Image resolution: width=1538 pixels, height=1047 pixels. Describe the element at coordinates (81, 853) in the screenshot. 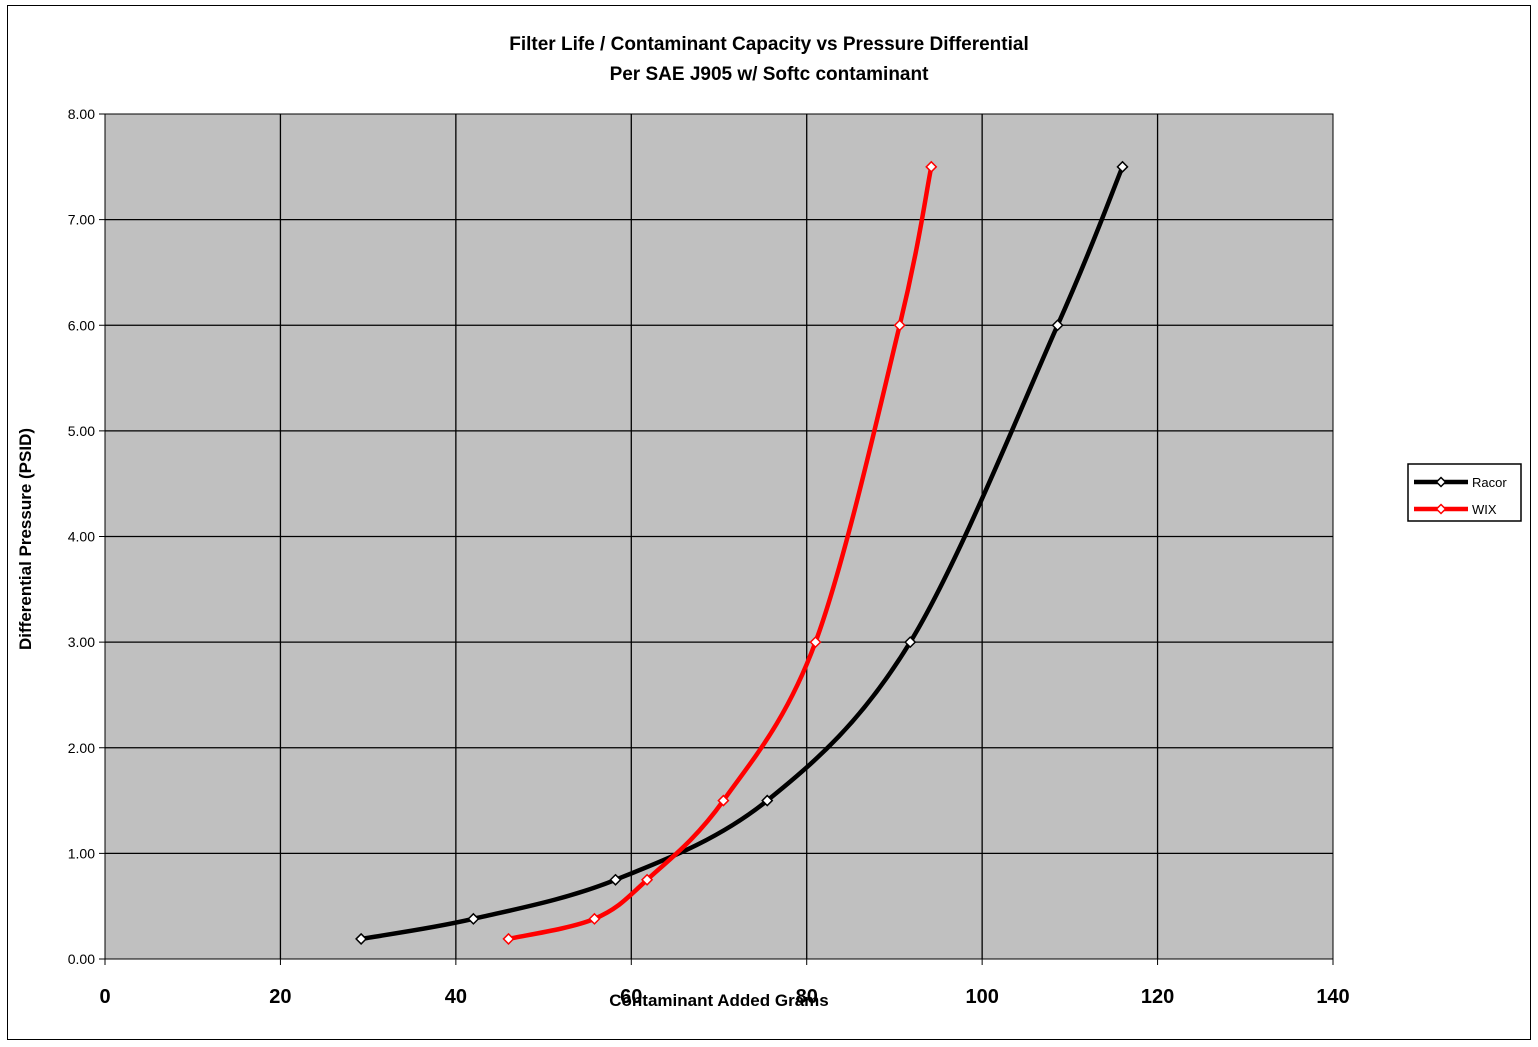

I see `y-tick-label: 1.00` at that location.